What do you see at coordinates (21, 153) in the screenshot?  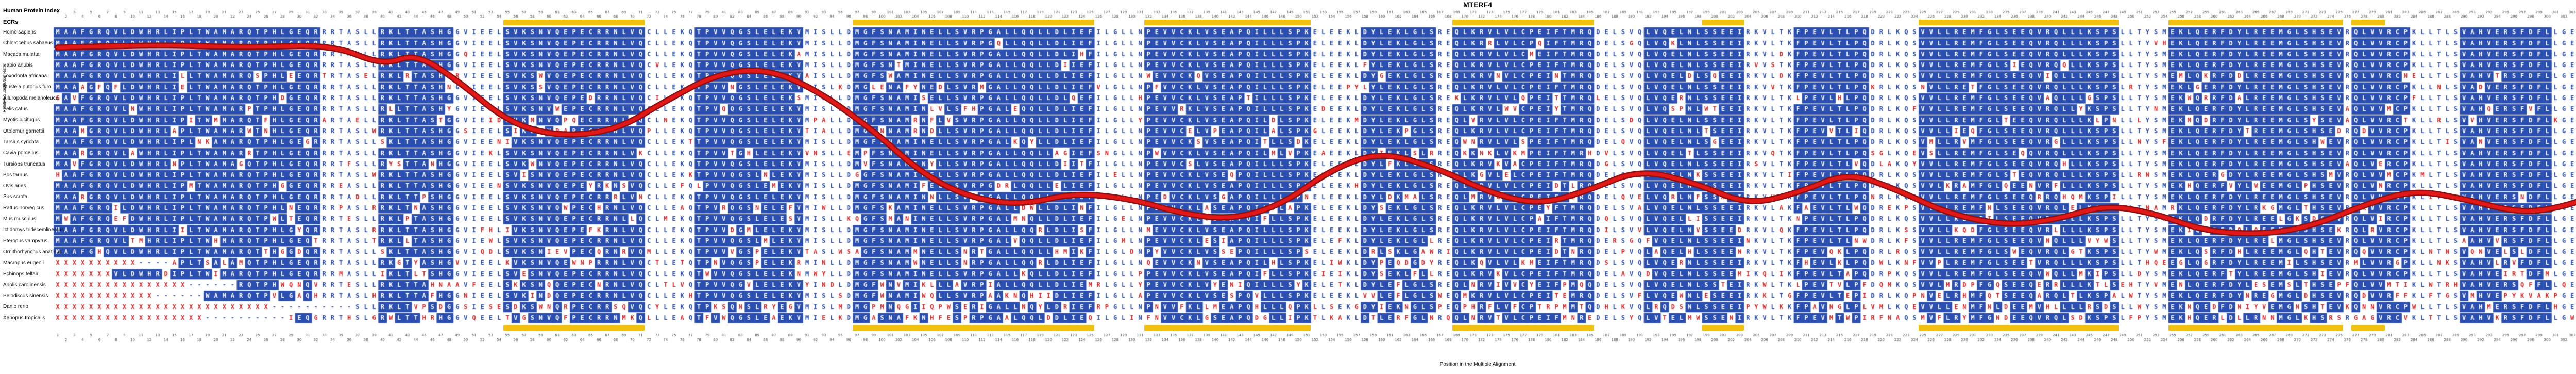 I see `species-label: Cavia porcellus` at bounding box center [21, 153].